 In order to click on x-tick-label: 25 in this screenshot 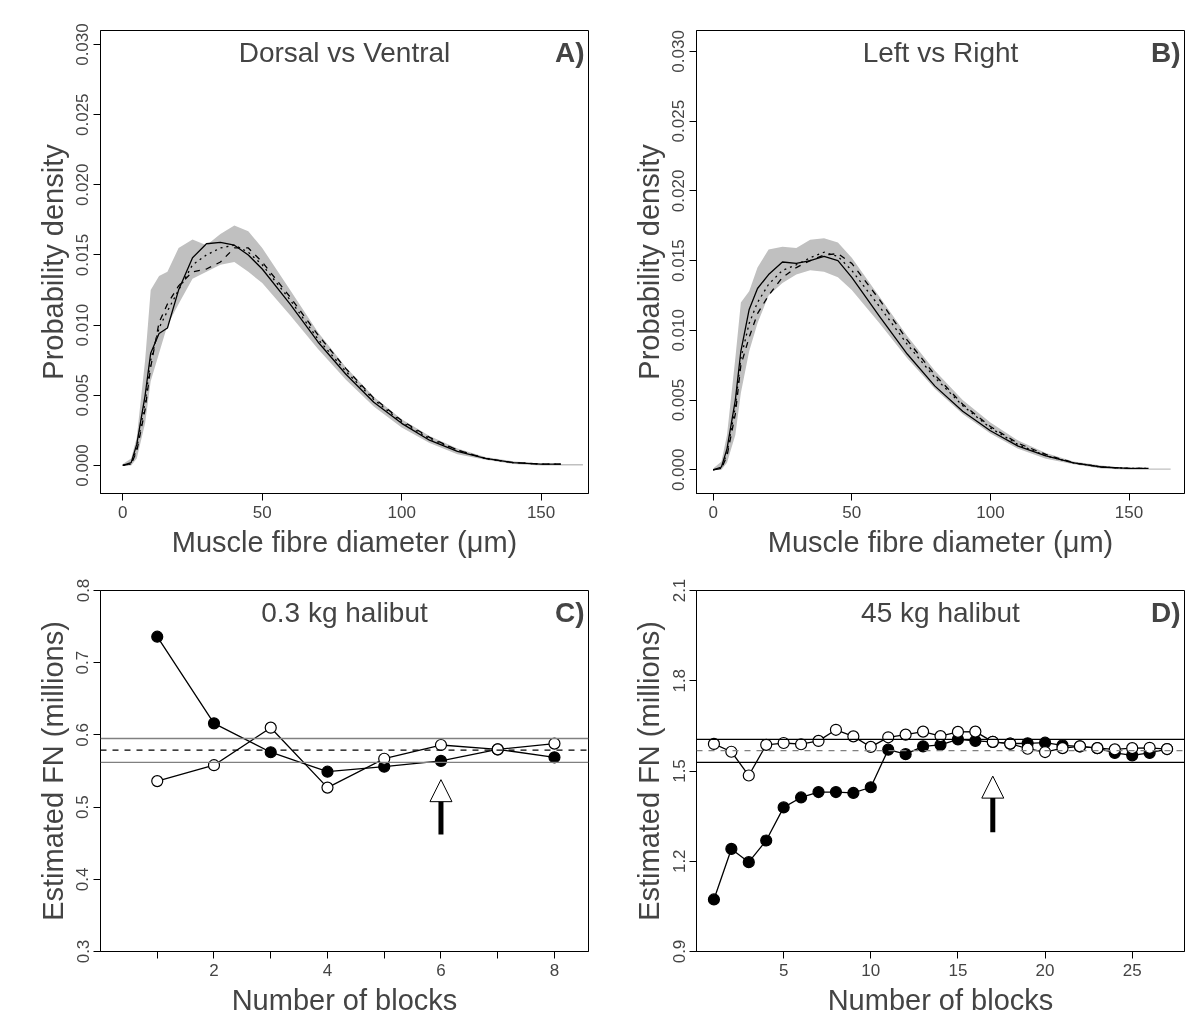, I will do `click(1132, 970)`.